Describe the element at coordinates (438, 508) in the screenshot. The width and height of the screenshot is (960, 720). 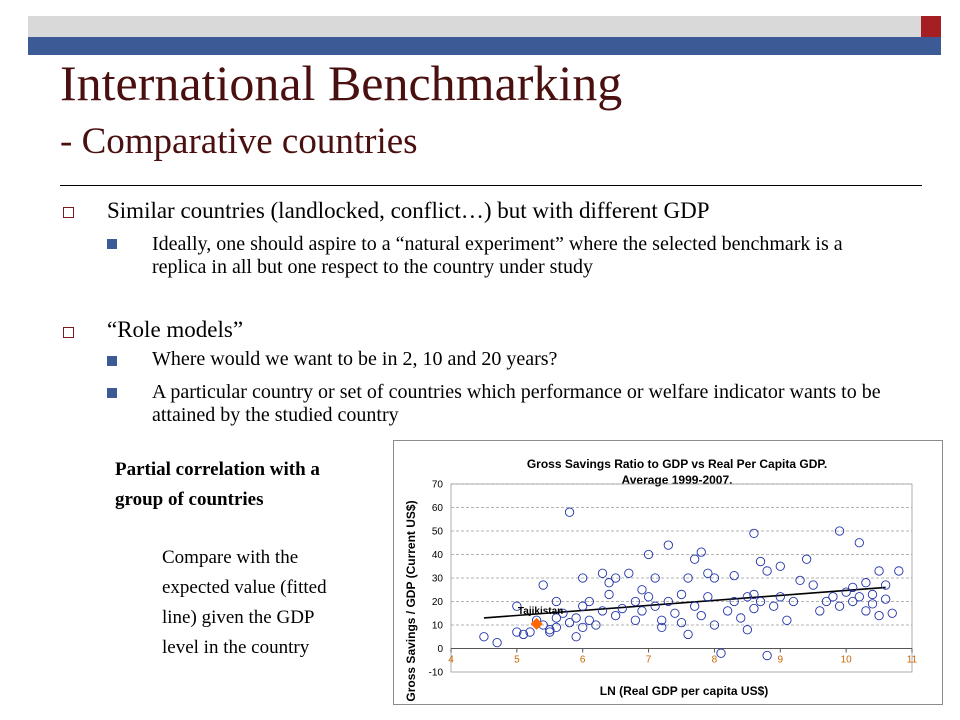
I see `y-tick-label: 60` at that location.